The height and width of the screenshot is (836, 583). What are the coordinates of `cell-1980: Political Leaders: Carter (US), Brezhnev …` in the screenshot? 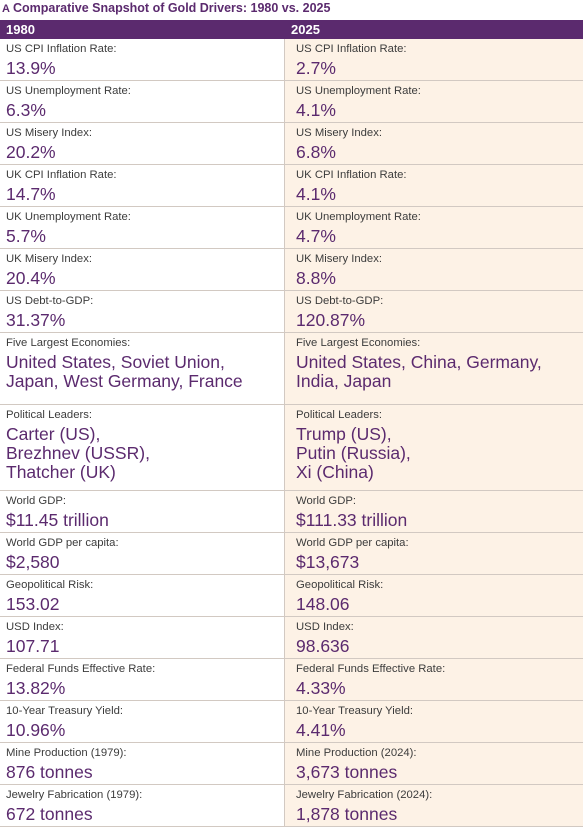 It's located at (142, 447).